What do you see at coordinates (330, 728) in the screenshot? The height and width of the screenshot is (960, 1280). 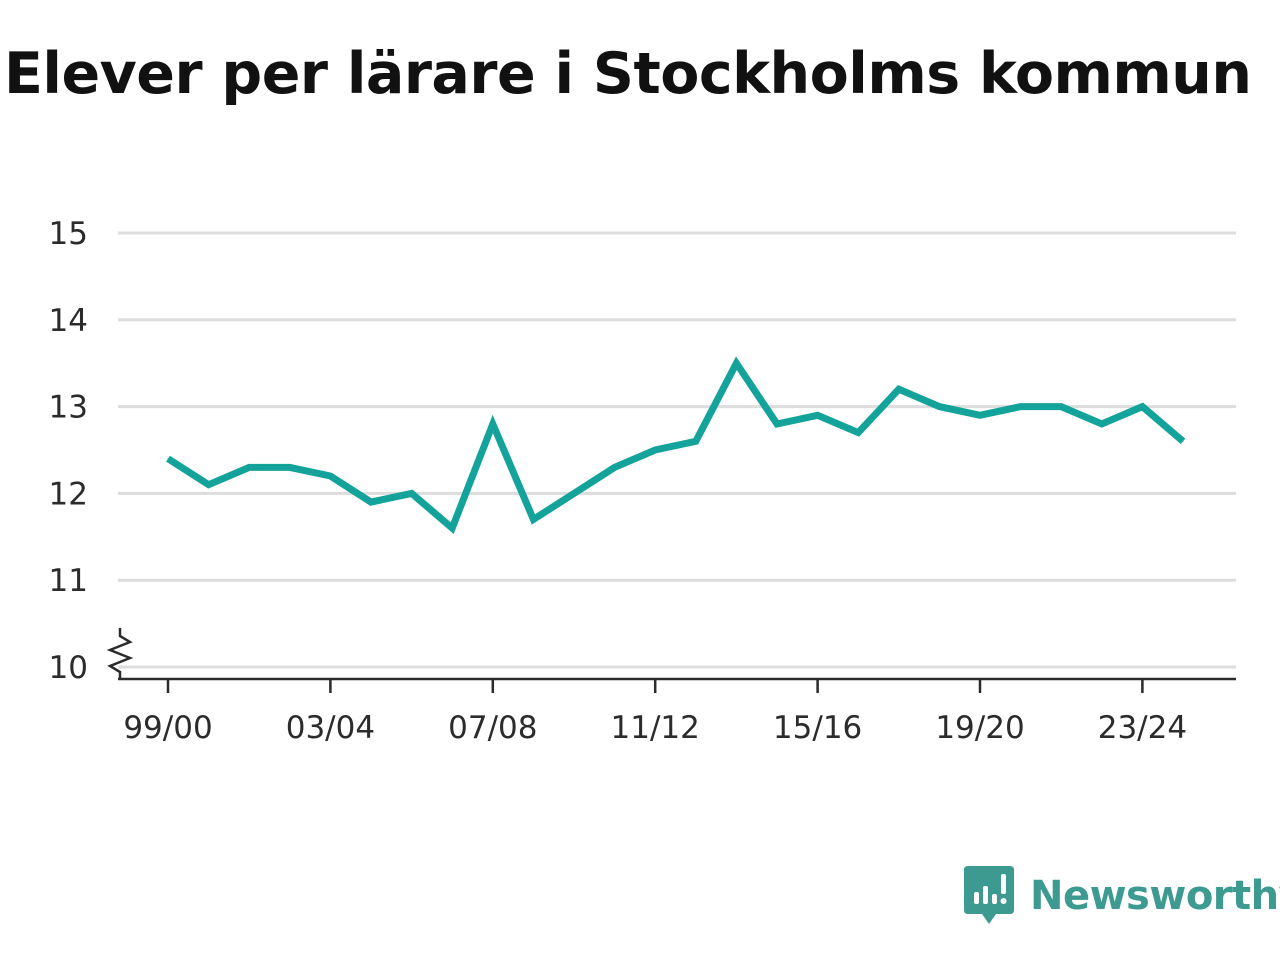 I see `x-tick-label: 03/04` at bounding box center [330, 728].